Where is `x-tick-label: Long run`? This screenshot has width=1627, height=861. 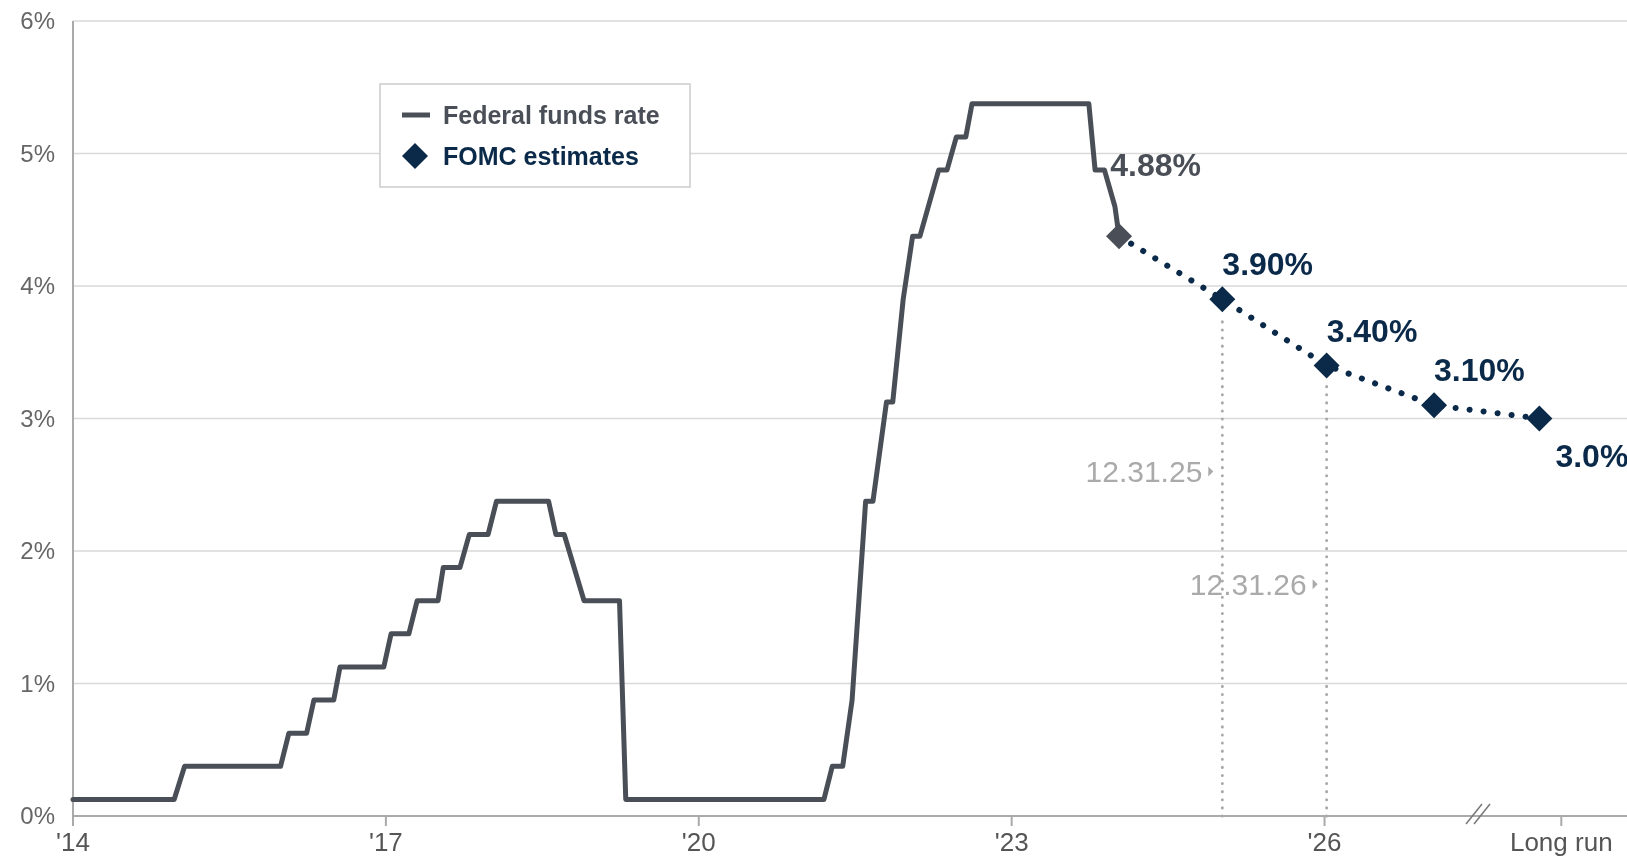 x-tick-label: Long run is located at coordinates (1561, 842).